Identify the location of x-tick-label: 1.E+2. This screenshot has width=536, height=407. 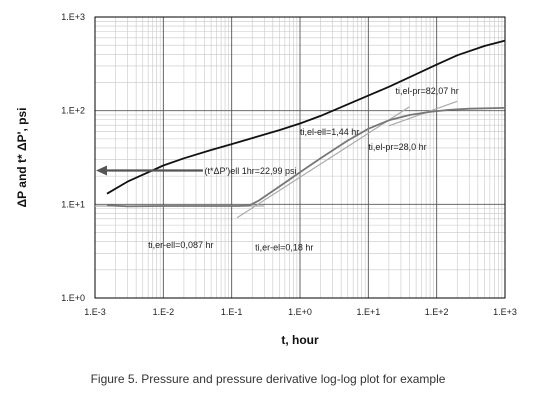
(437, 312).